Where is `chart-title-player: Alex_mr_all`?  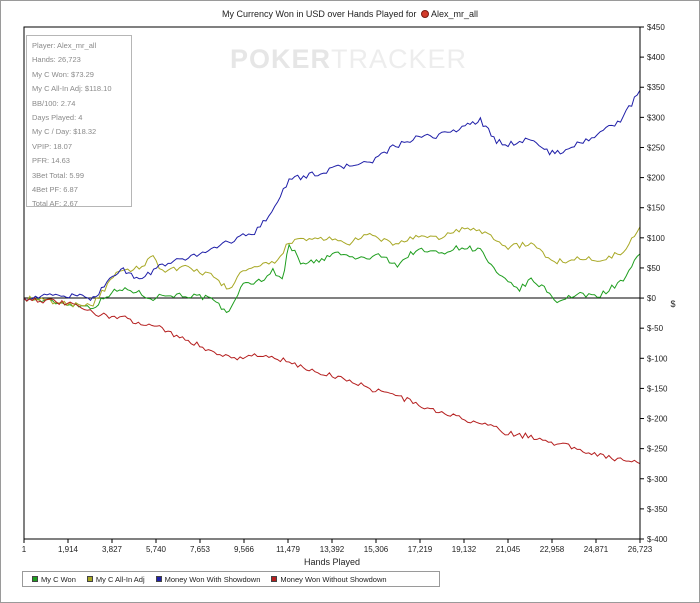 chart-title-player: Alex_mr_all is located at coordinates (454, 14).